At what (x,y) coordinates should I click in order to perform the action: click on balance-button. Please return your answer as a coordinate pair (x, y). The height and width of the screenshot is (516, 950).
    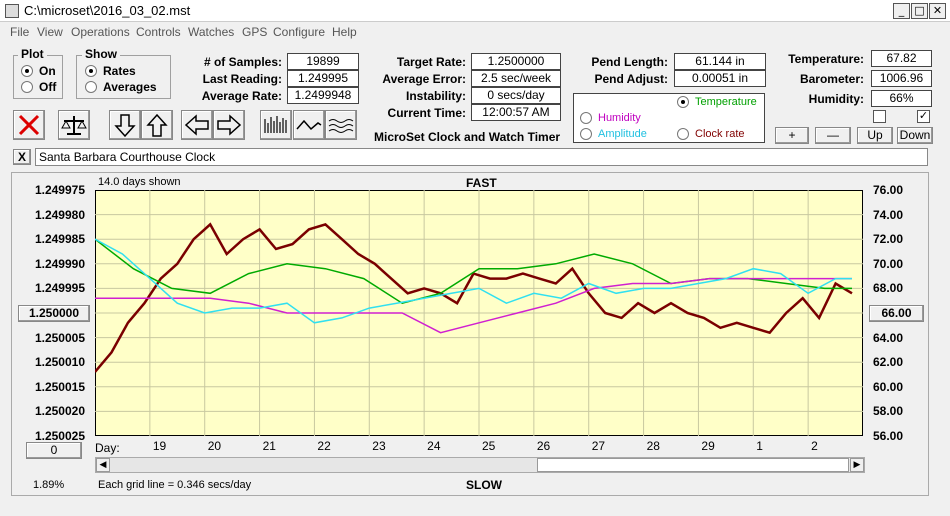
    Looking at the image, I should click on (74, 125).